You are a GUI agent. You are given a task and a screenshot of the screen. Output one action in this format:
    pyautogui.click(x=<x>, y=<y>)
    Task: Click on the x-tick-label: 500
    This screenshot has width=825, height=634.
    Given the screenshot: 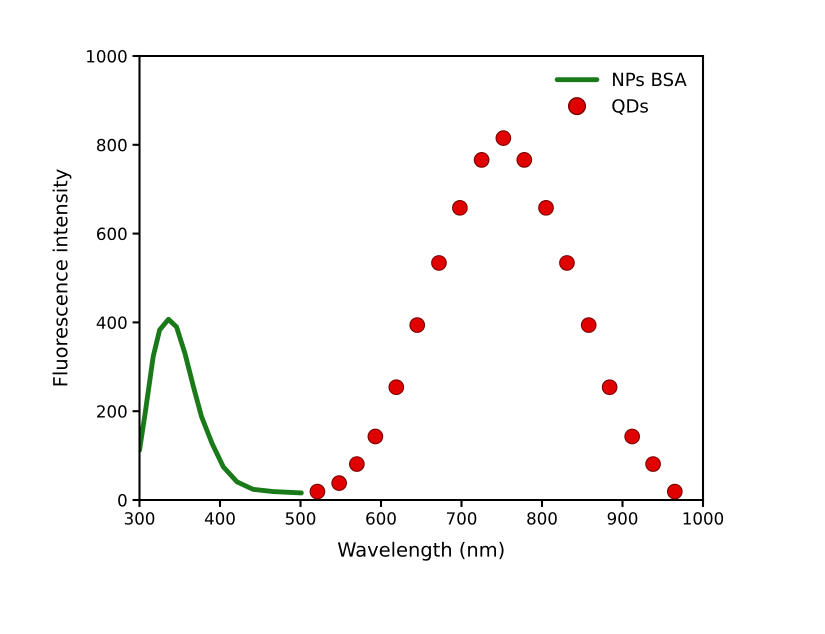 What is the action you would take?
    pyautogui.click(x=301, y=518)
    